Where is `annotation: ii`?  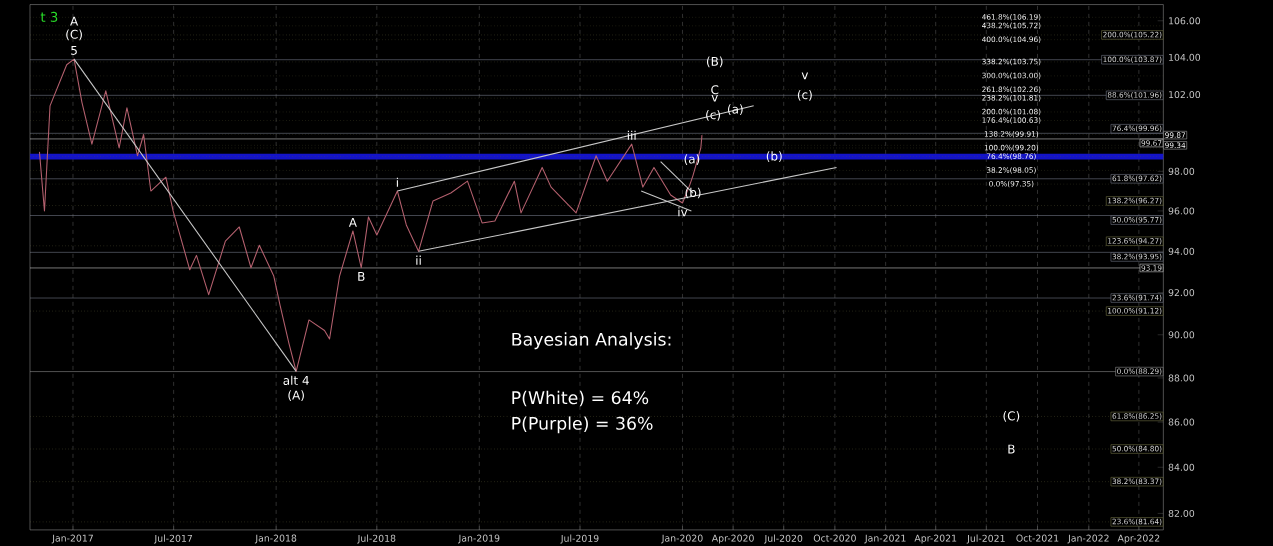 annotation: ii is located at coordinates (418, 260).